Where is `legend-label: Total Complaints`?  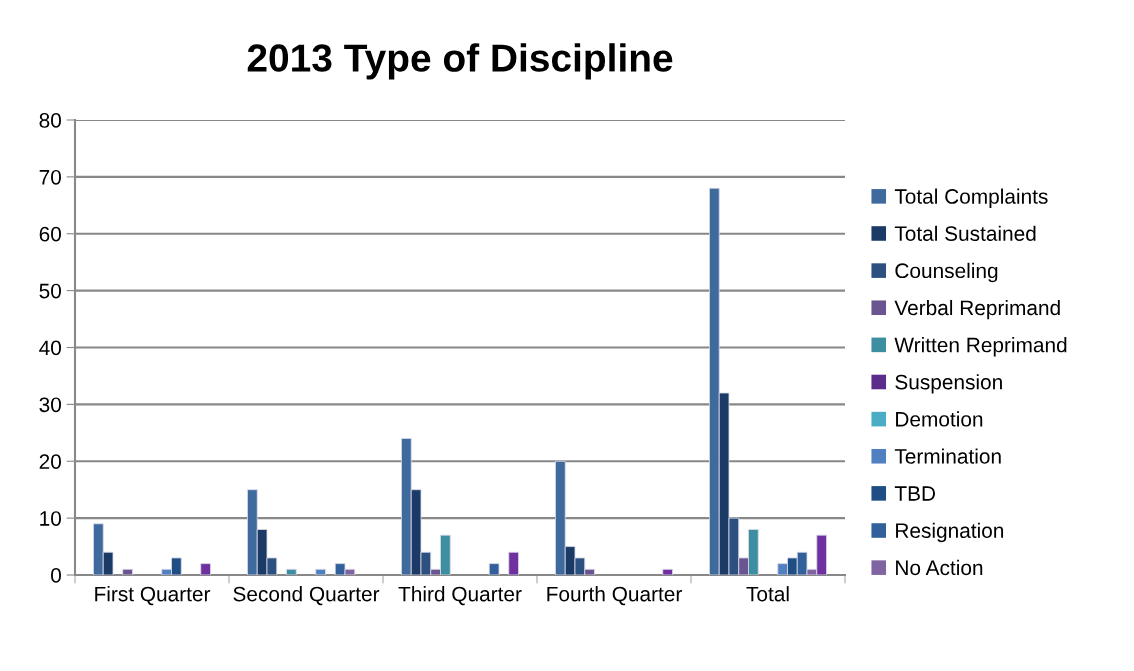
legend-label: Total Complaints is located at coordinates (971, 198).